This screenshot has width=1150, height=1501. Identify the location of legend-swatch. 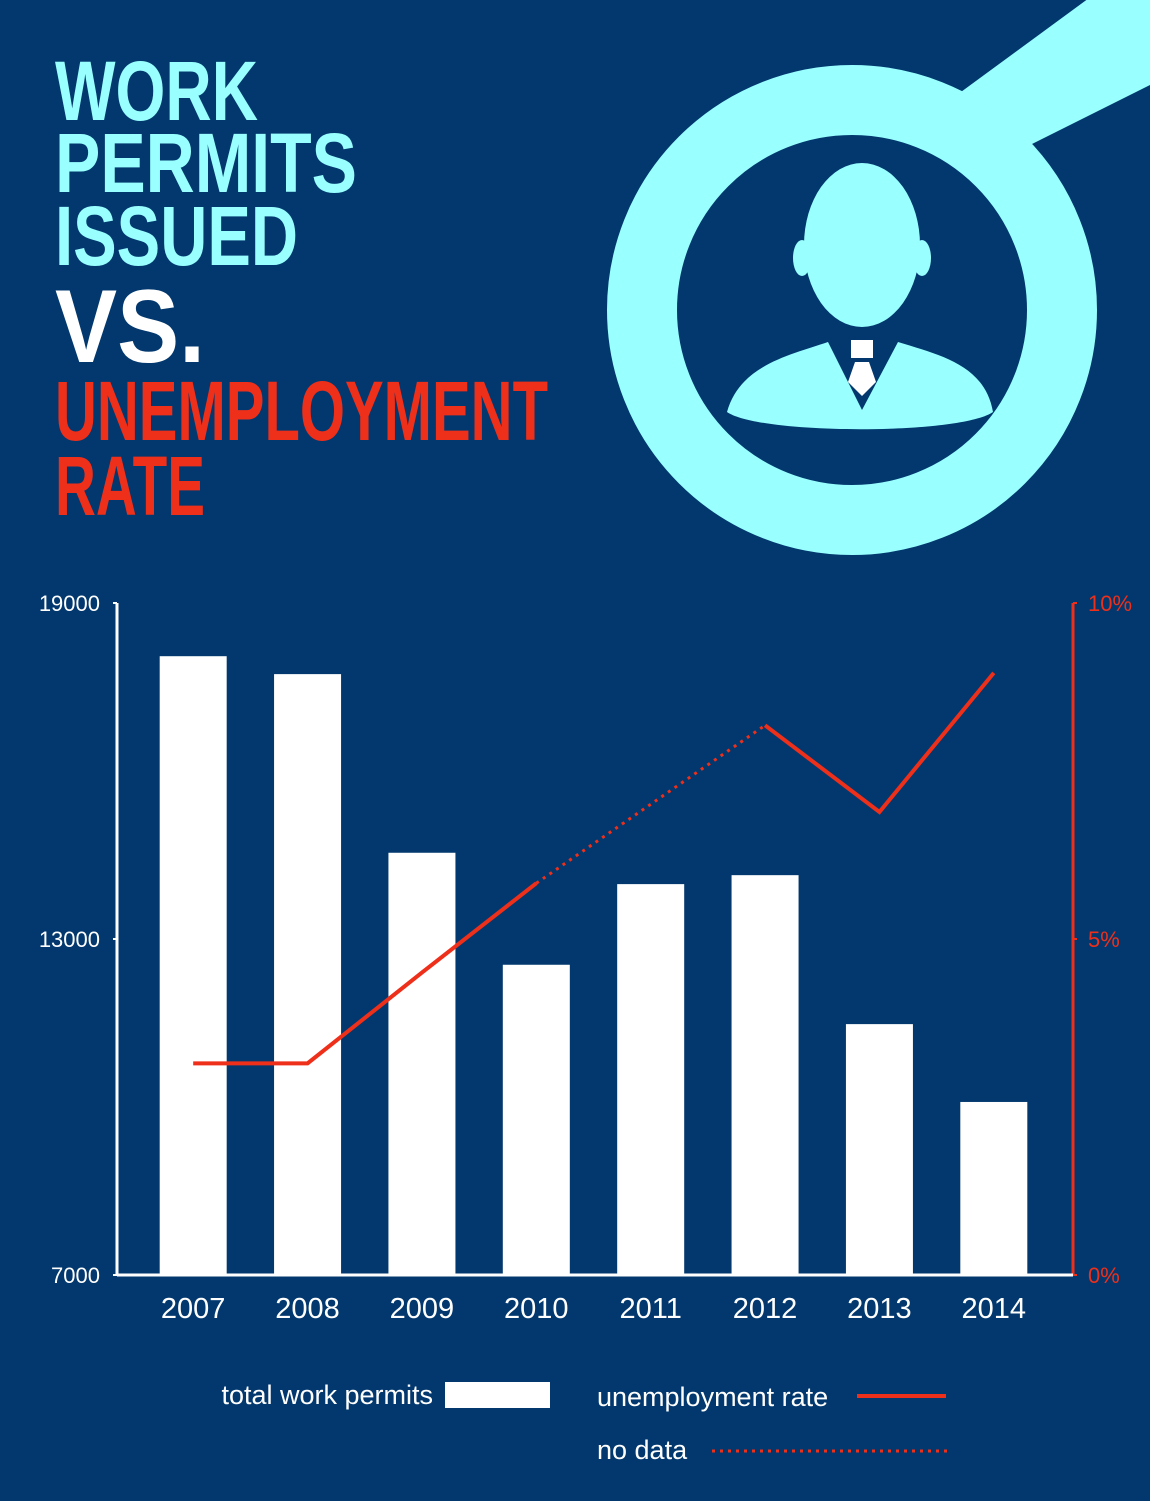
(497, 1395).